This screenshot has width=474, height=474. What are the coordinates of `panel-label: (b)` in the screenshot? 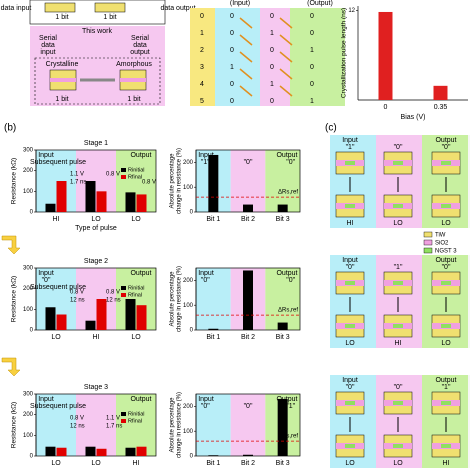 It's located at (10, 128).